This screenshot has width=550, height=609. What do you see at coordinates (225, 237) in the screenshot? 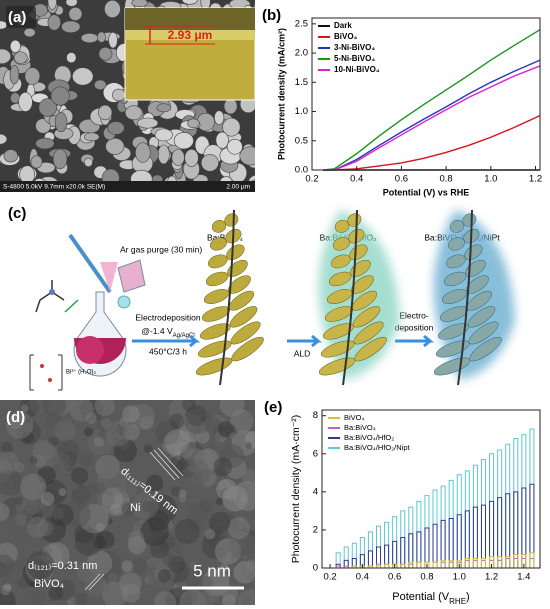
I see `stage-label: Ba:BiVO₄` at bounding box center [225, 237].